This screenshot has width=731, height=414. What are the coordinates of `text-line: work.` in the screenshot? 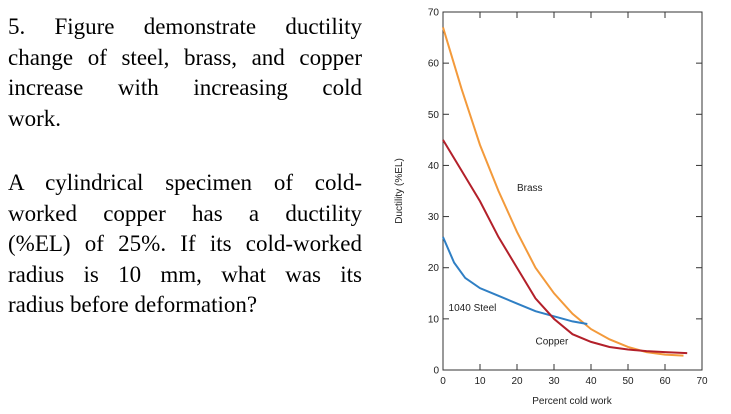 It's located at (35, 118).